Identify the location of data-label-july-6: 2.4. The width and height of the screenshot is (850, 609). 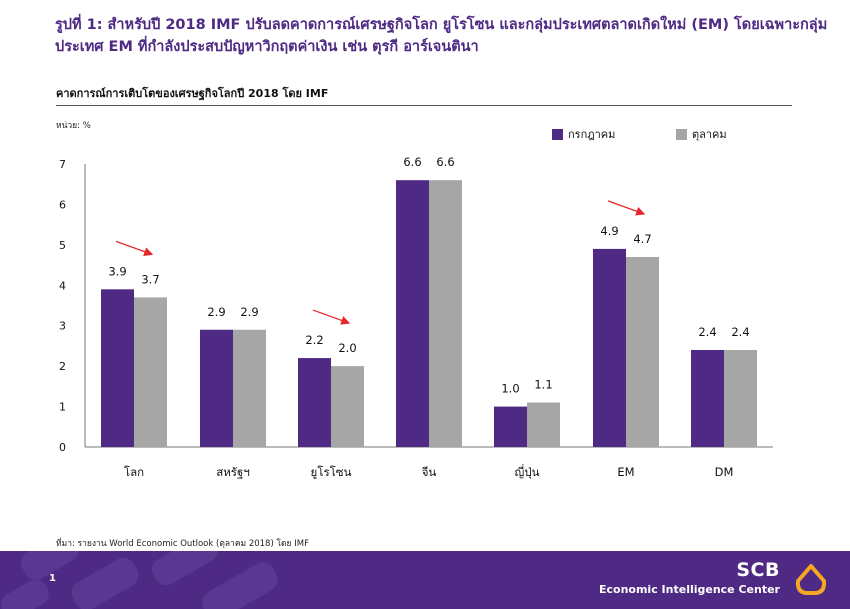
(707, 332).